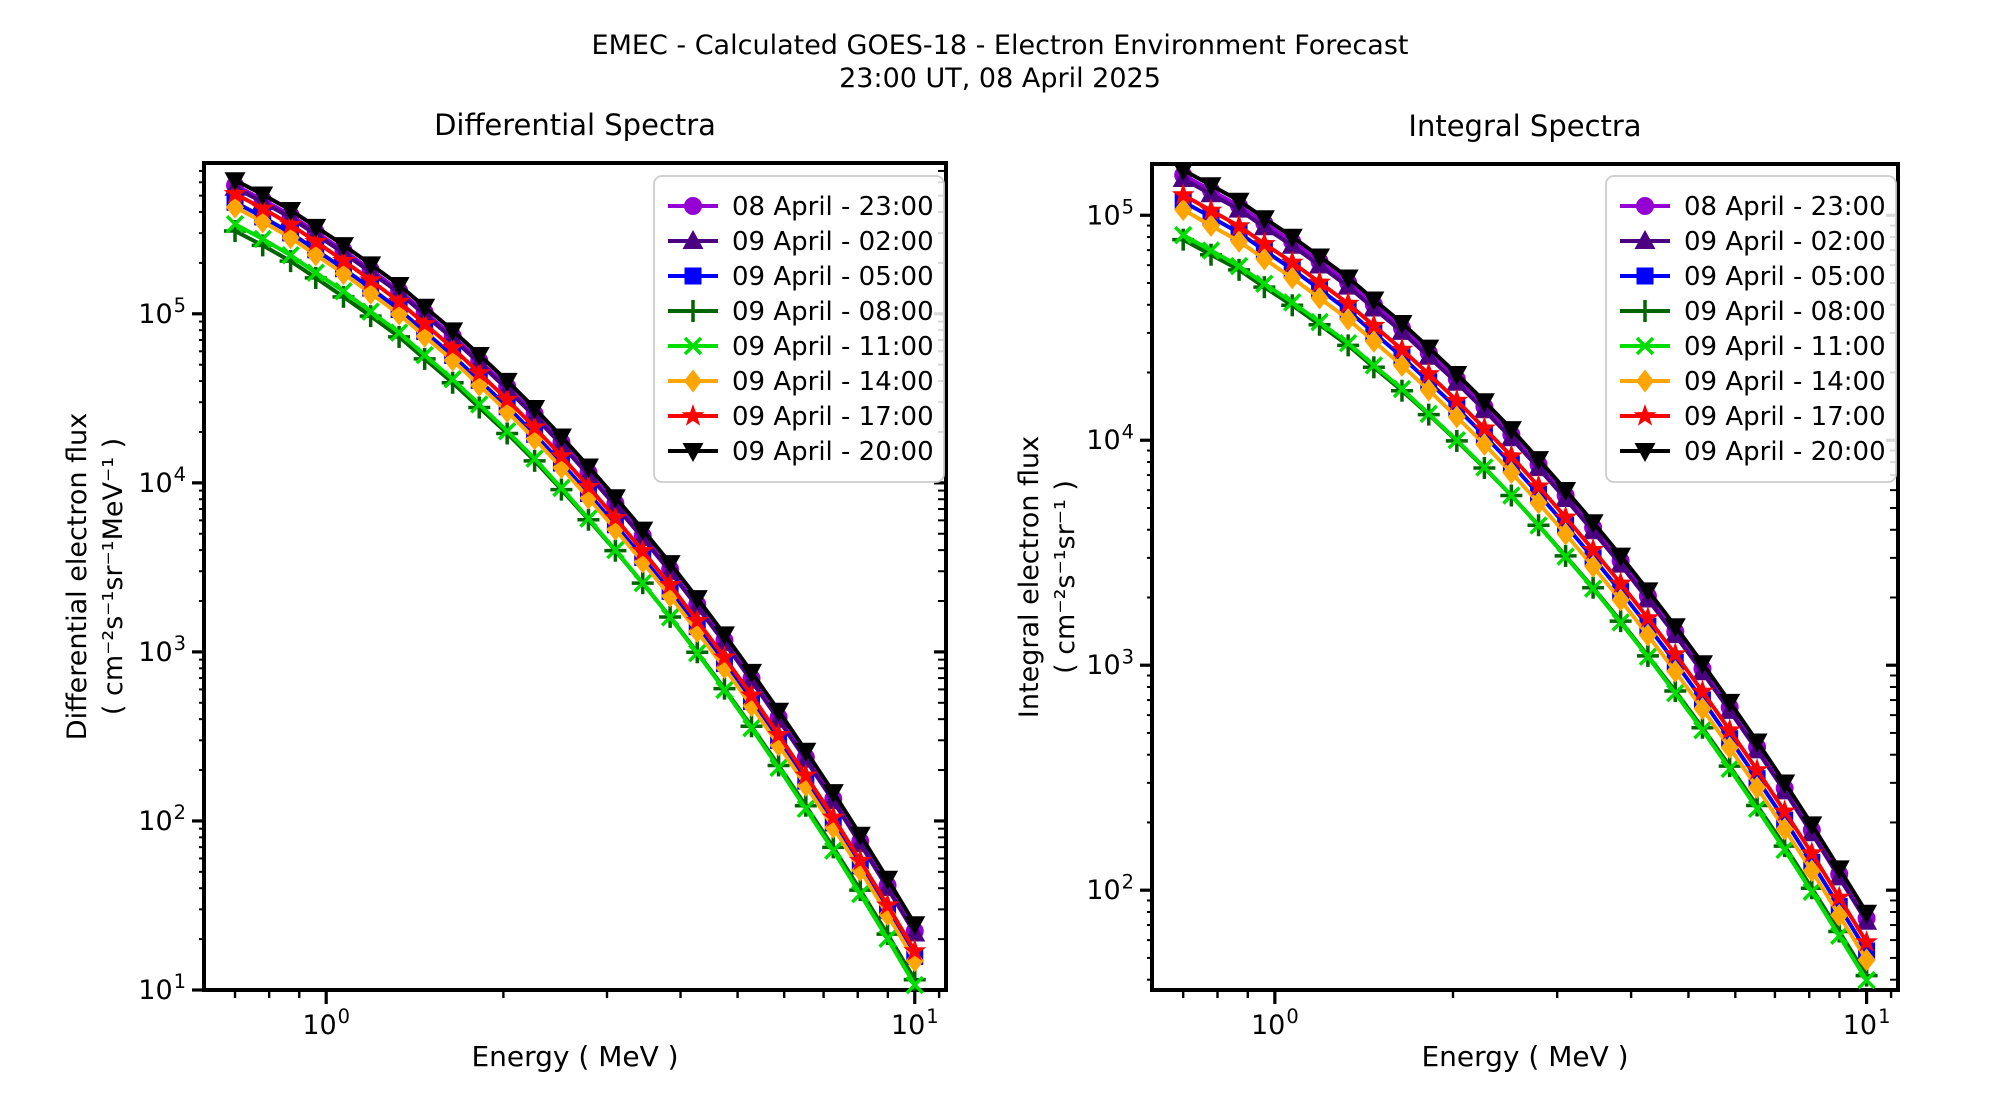  I want to click on legend-item: 09 April - 02:00, so click(1753, 242).